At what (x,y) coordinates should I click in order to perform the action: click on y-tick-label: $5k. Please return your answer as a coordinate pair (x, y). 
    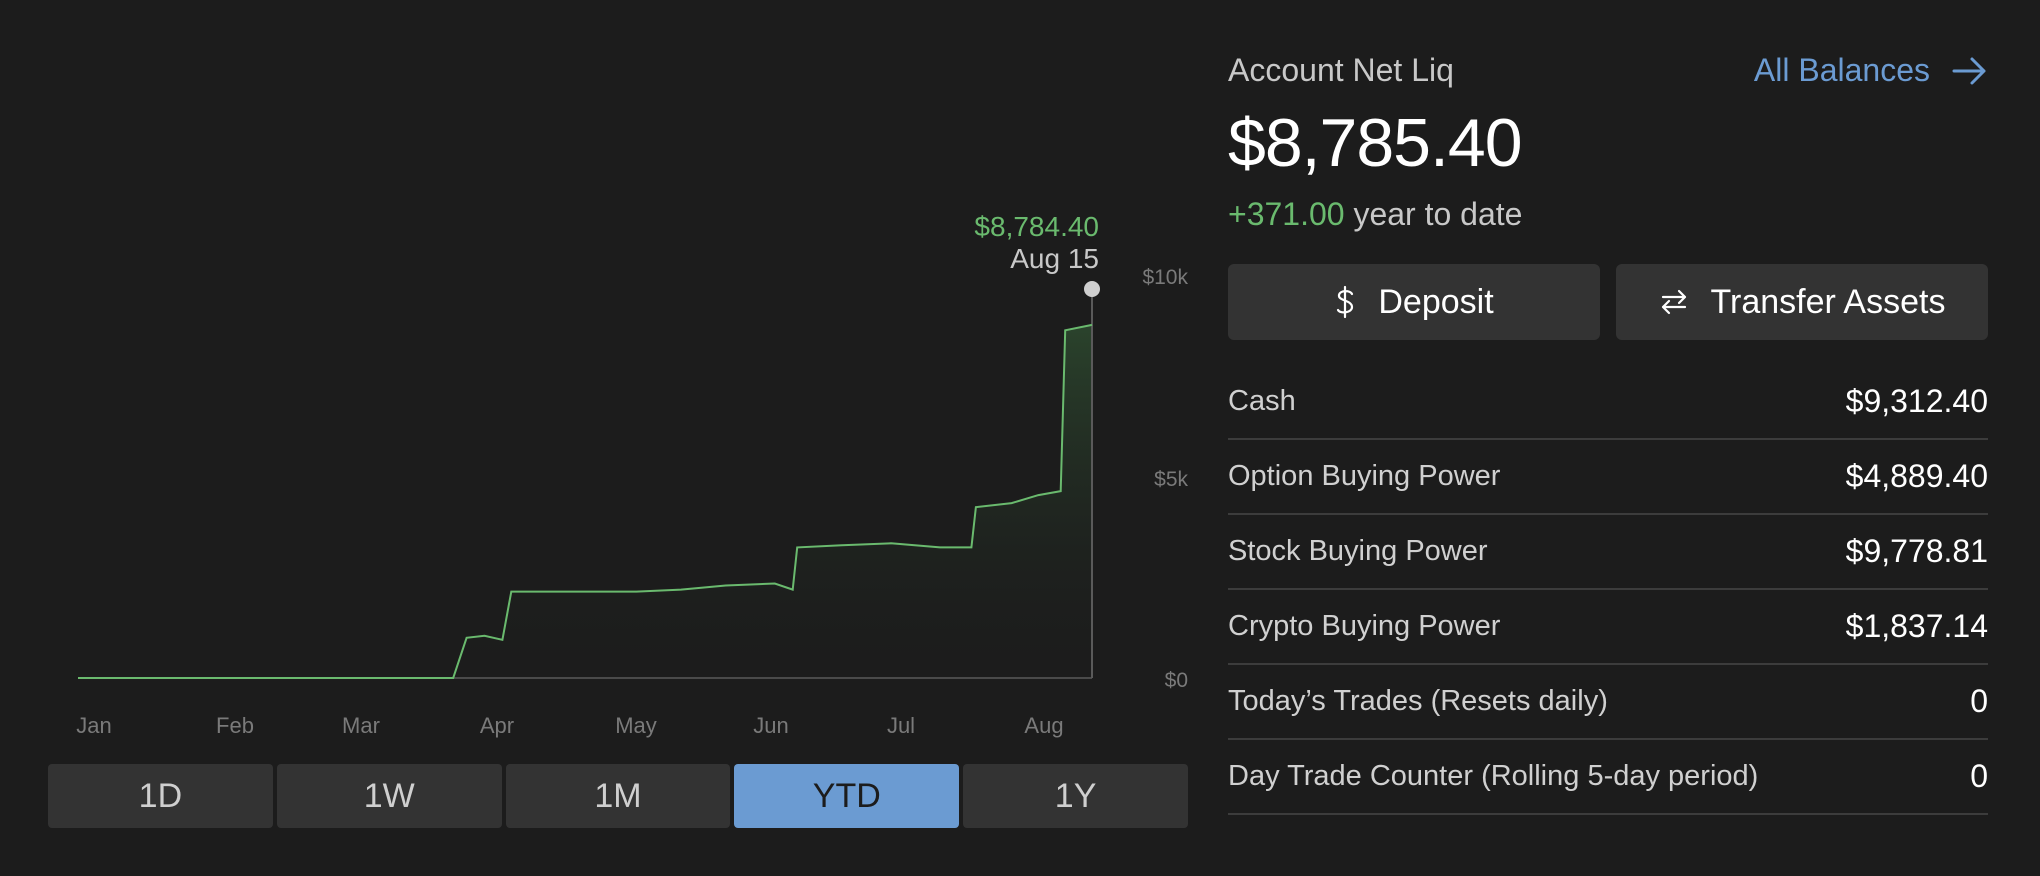
    Looking at the image, I should click on (1171, 479).